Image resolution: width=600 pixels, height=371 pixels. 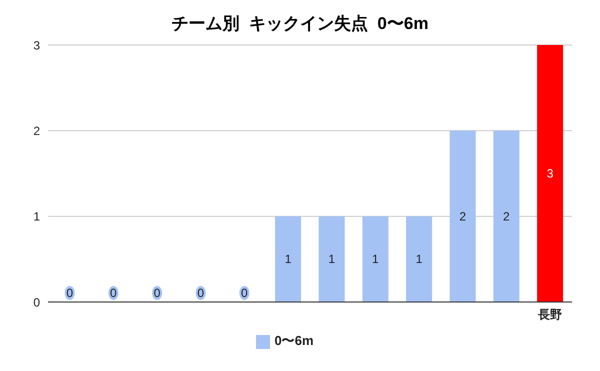 What do you see at coordinates (294, 340) in the screenshot?
I see `legend-label: 0〜6m` at bounding box center [294, 340].